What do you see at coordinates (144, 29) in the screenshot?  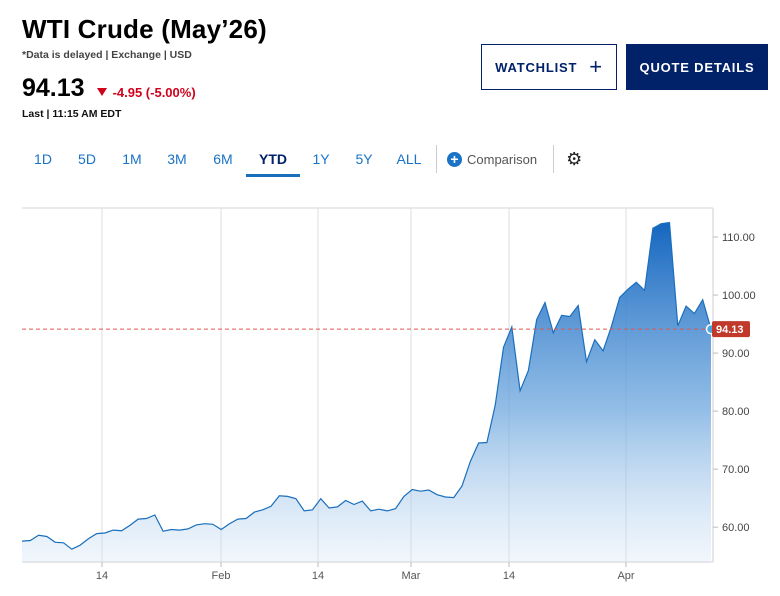 I see `instrument-title: WTI Crude (May’26)` at bounding box center [144, 29].